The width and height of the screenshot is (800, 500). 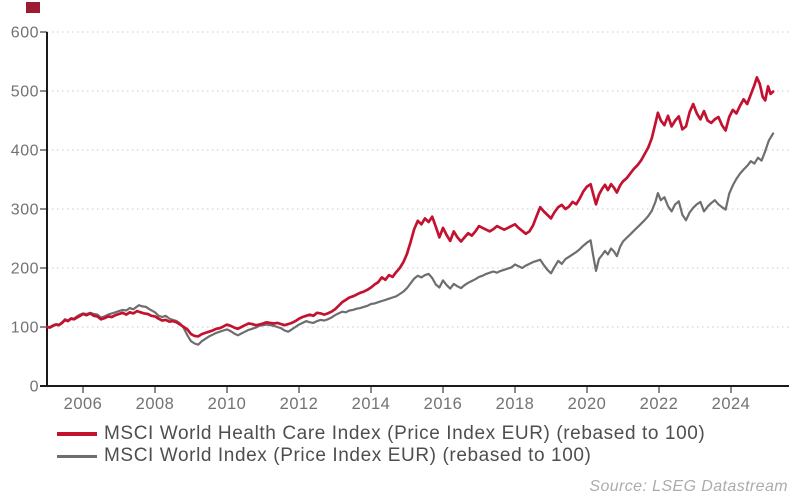 I want to click on y-tick-label-200: 200, so click(x=25, y=269).